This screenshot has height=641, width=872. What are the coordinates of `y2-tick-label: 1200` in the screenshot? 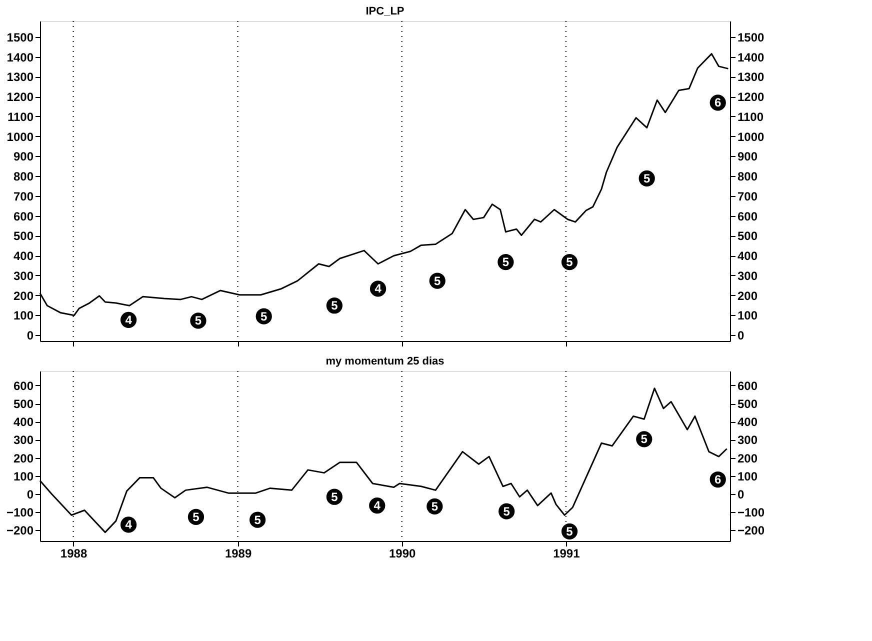 It's located at (751, 97).